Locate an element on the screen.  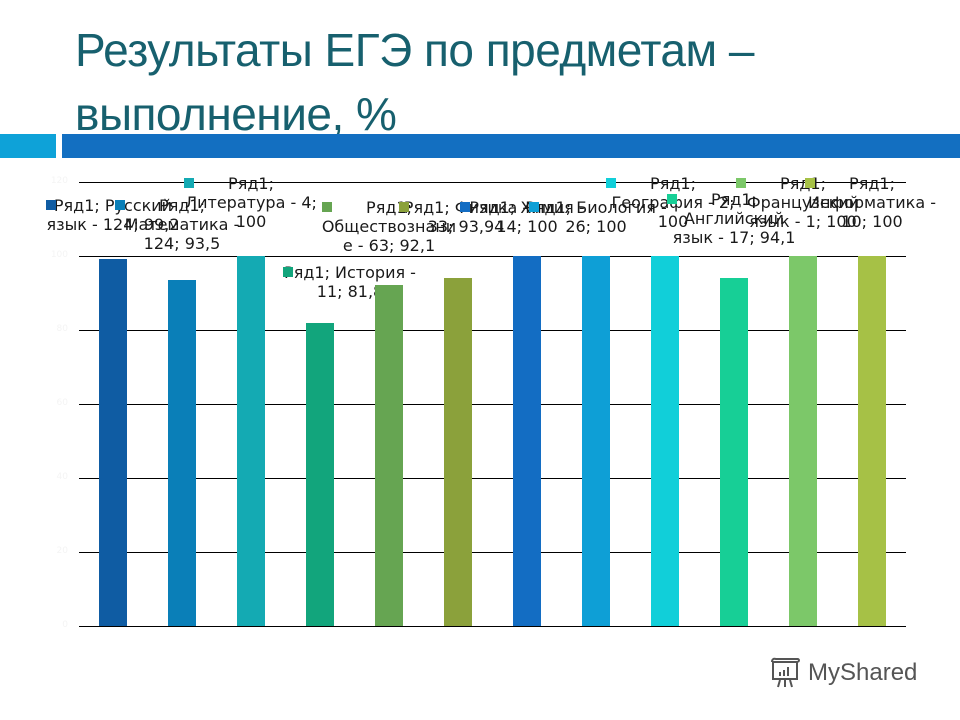
y-tick-label: 60 is located at coordinates (62, 403).